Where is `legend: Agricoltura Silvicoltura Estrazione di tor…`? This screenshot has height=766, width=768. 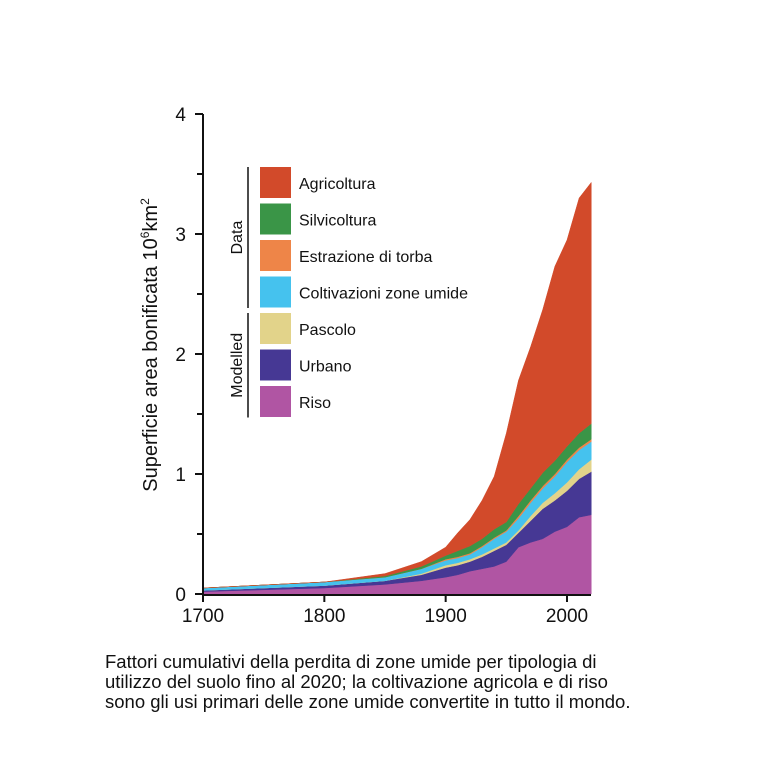
legend: Agricoltura Silvicoltura Estrazione di tor… is located at coordinates (348, 292).